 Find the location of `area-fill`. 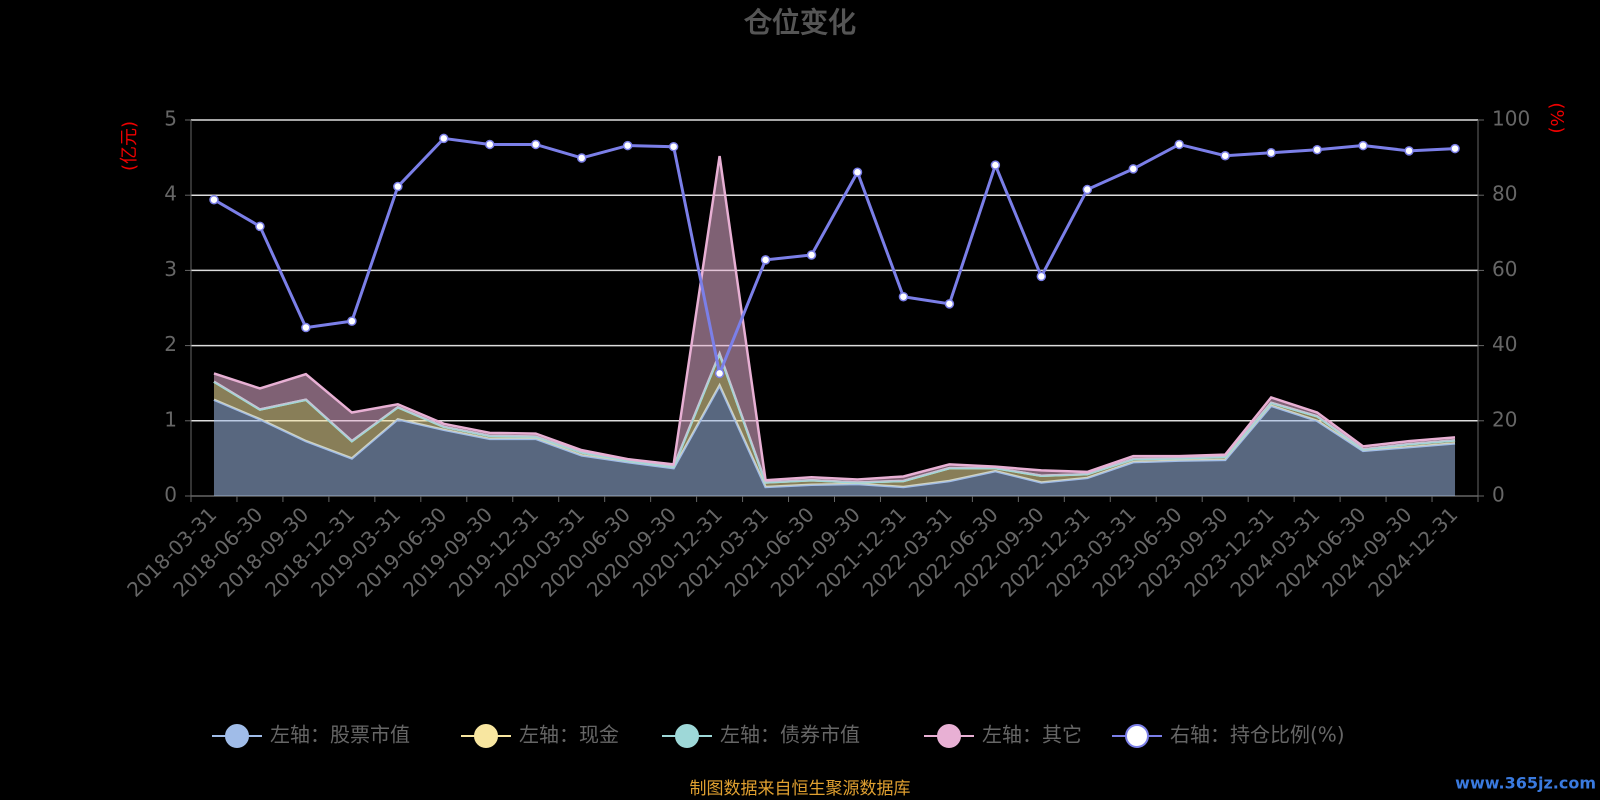

area-fill is located at coordinates (834, 440).